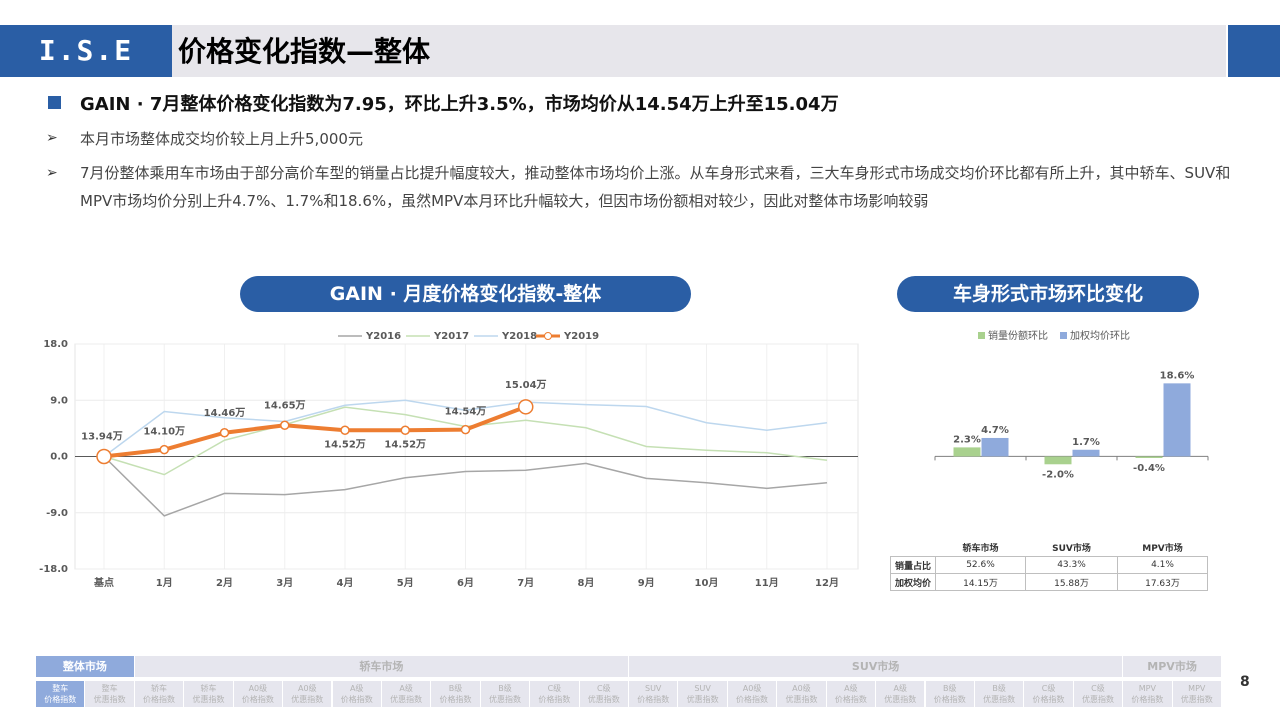 Image resolution: width=1280 pixels, height=720 pixels. Describe the element at coordinates (1071, 582) in the screenshot. I see `table-cell: 15.88万` at that location.